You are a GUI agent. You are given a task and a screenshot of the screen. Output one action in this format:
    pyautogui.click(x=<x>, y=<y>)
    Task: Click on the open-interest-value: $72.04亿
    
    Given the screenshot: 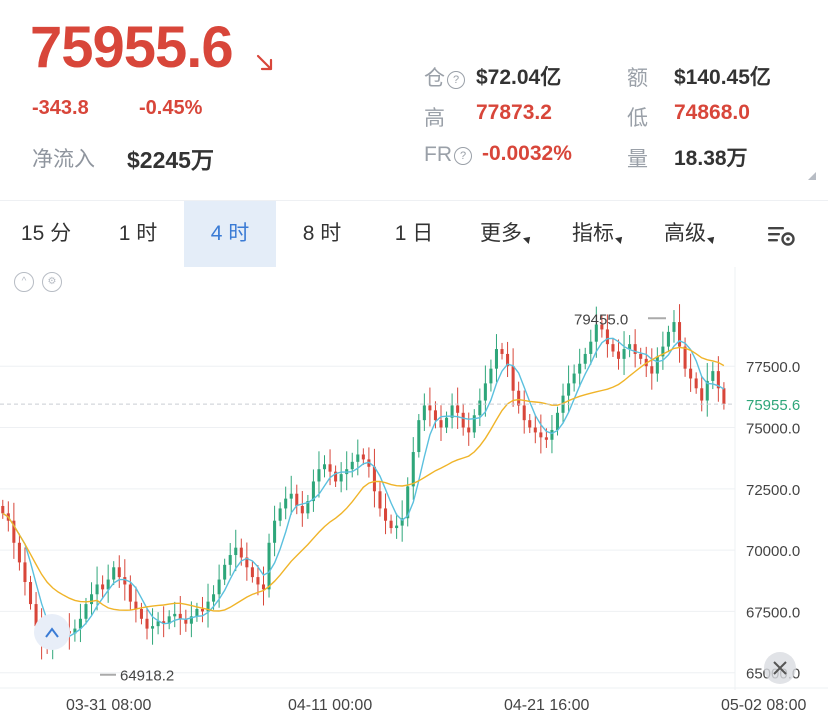 What is the action you would take?
    pyautogui.click(x=519, y=77)
    